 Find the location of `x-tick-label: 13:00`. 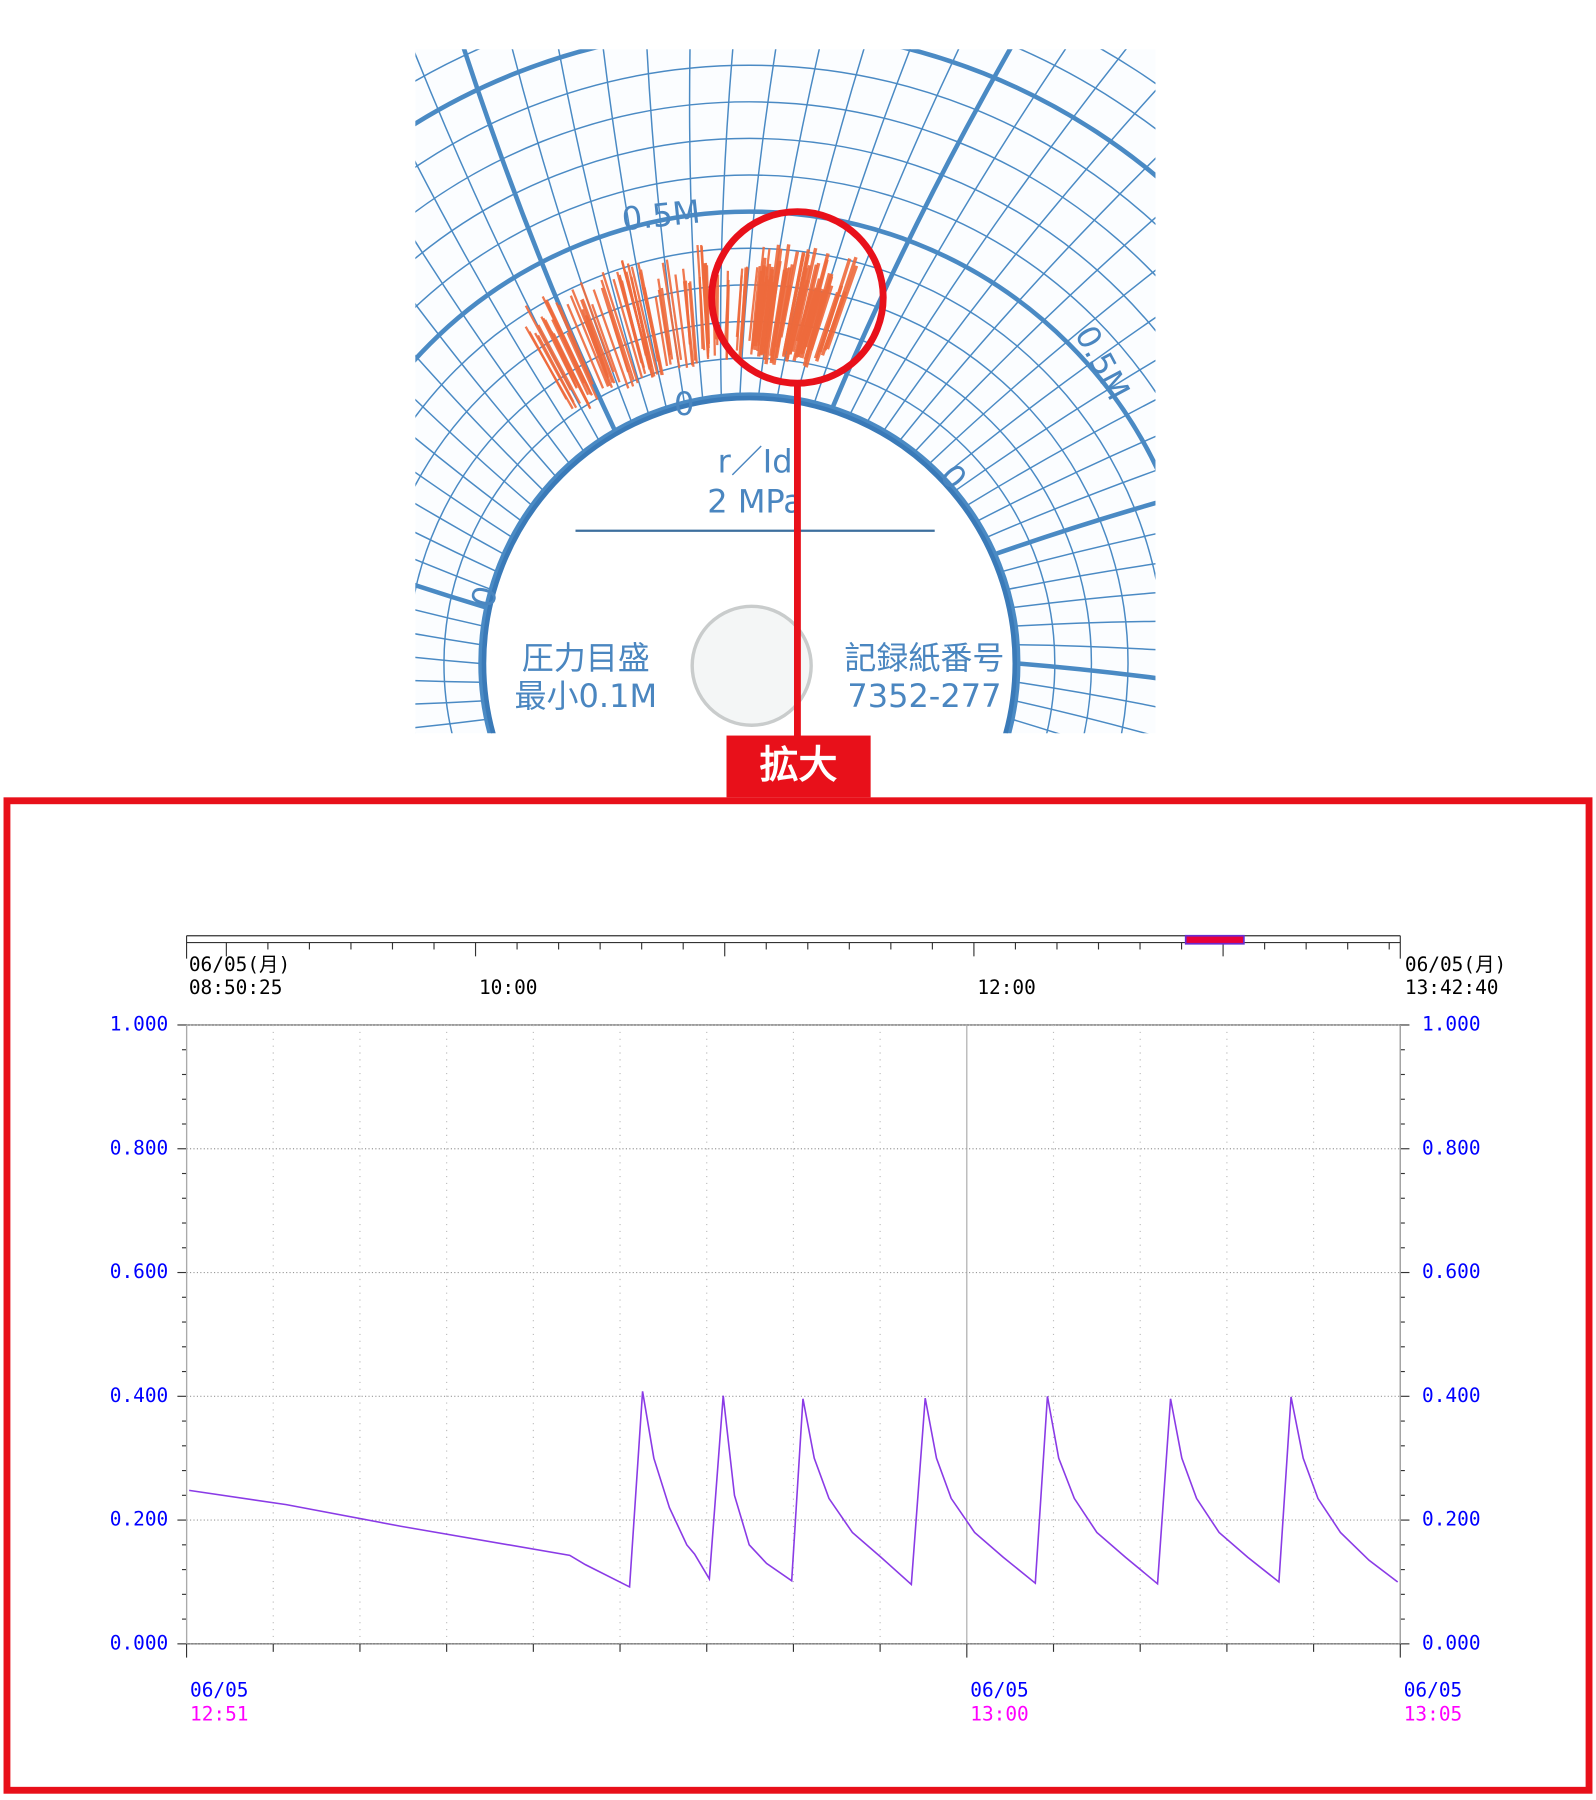

x-tick-label: 13:00 is located at coordinates (999, 1713).